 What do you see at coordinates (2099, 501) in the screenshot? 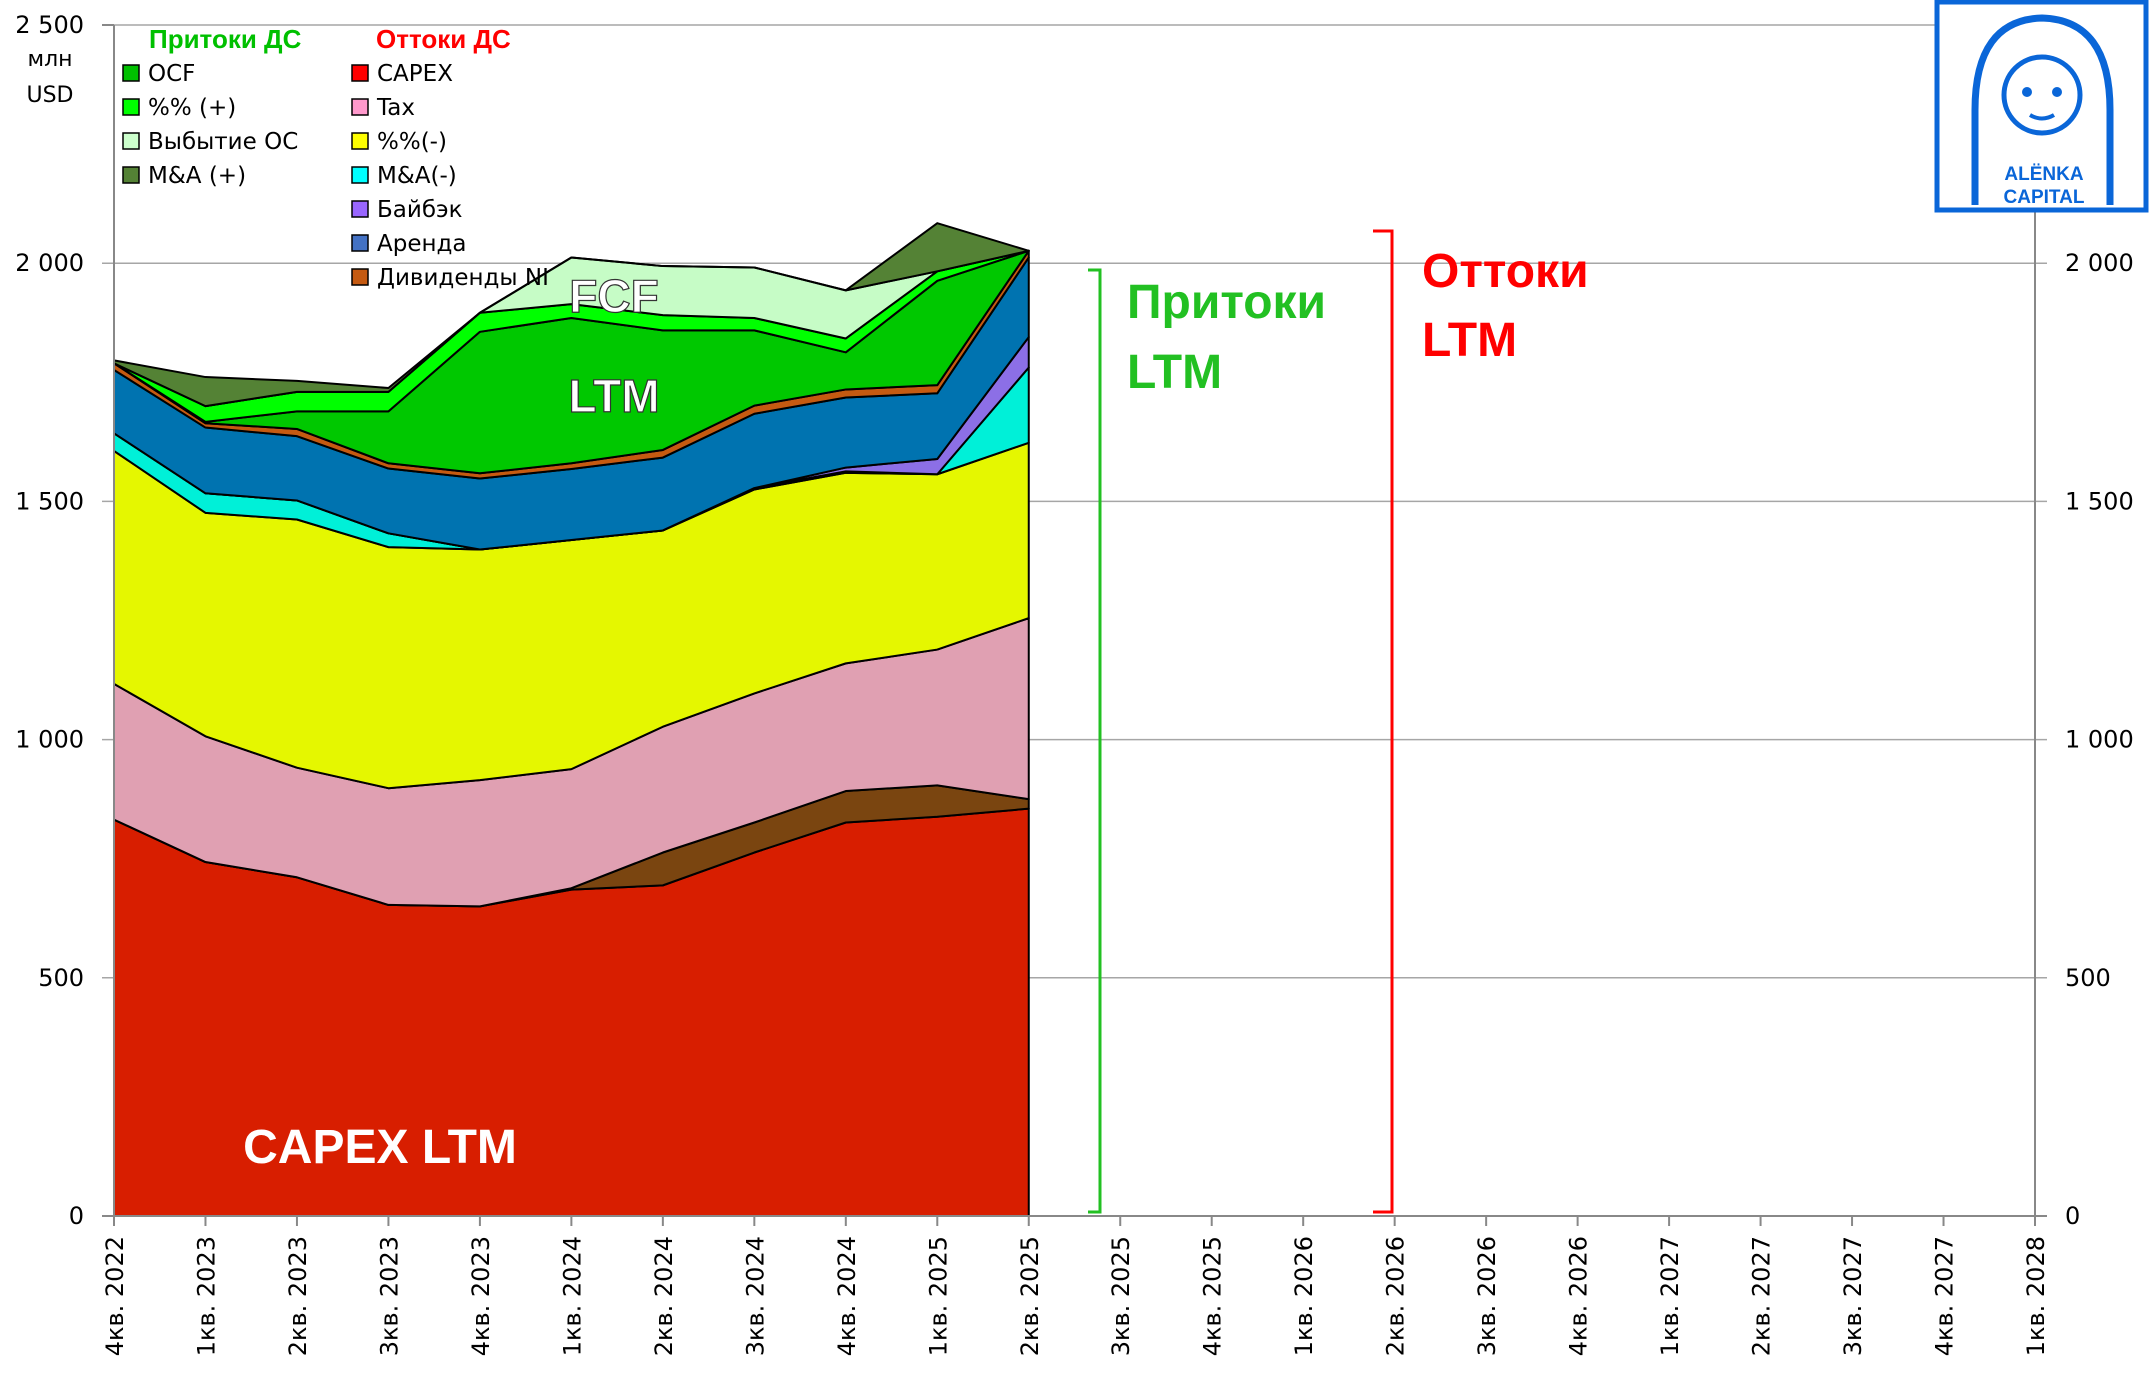
I see `y-tick-label-right: 1 500` at bounding box center [2099, 501].